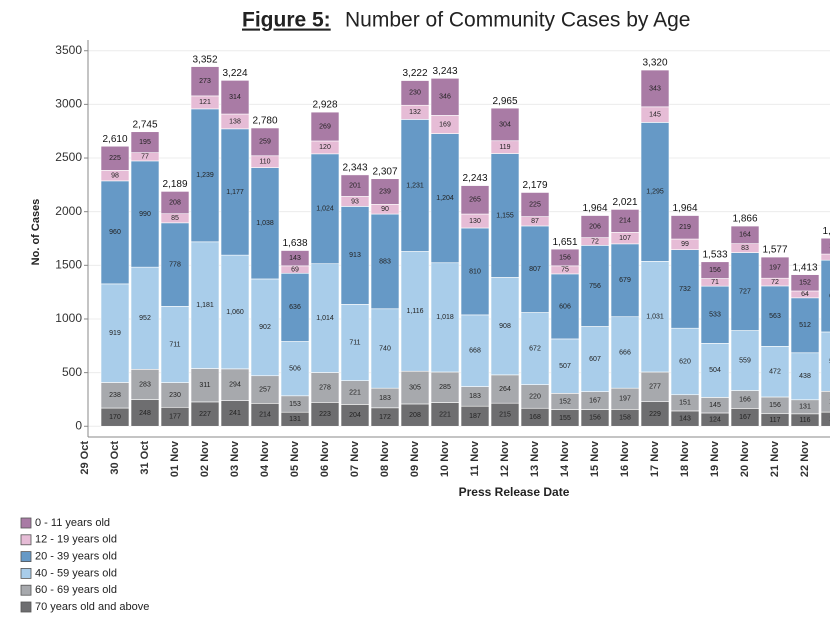 This screenshot has height=622, width=830. Describe the element at coordinates (76, 540) in the screenshot. I see `legend-label: 12 - 19 years old` at that location.